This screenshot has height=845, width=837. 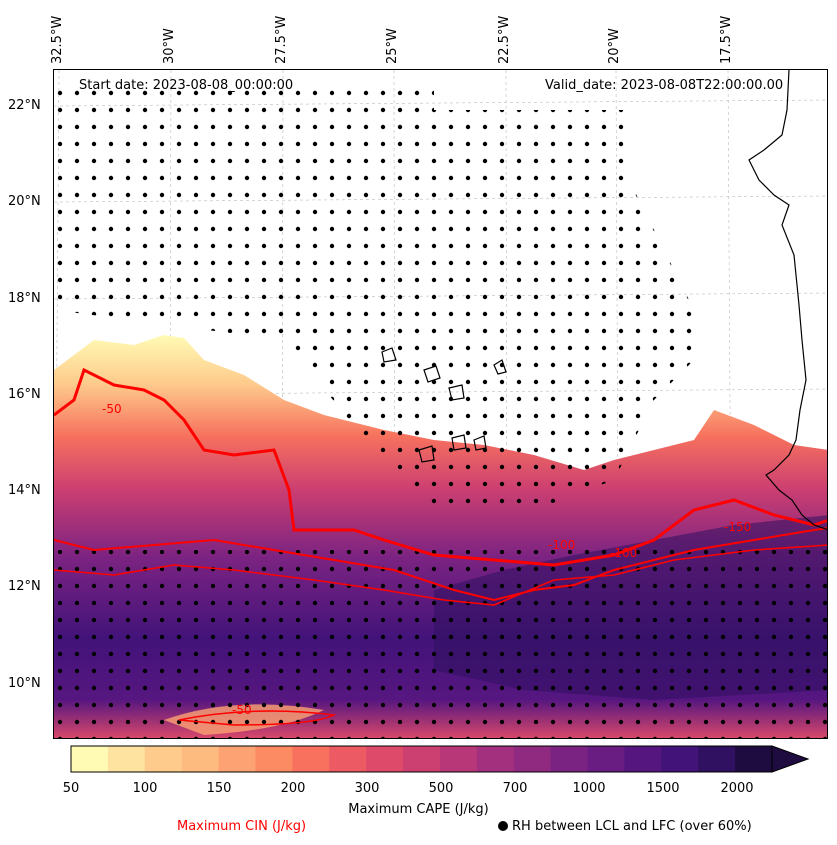 I want to click on lat-label-14n: 14°N, so click(x=24, y=490).